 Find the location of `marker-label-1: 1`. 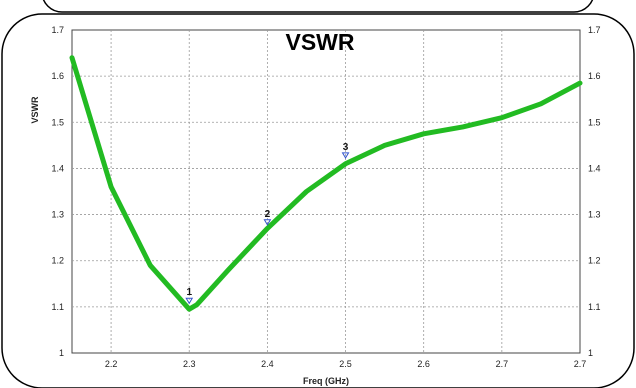

marker-label-1: 1 is located at coordinates (189, 292).